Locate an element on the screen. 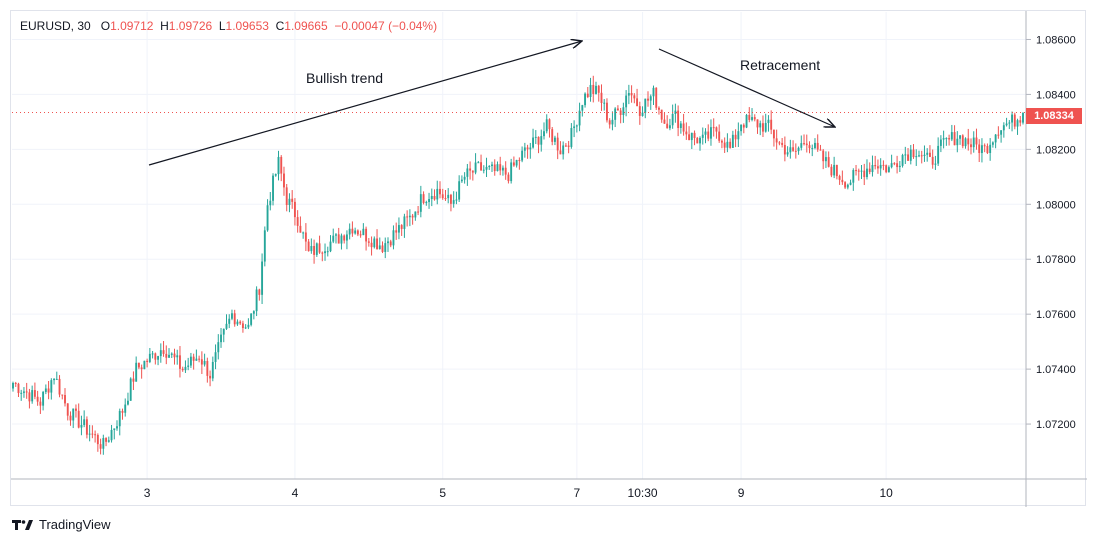  time-tick-label: 4 is located at coordinates (295, 493).